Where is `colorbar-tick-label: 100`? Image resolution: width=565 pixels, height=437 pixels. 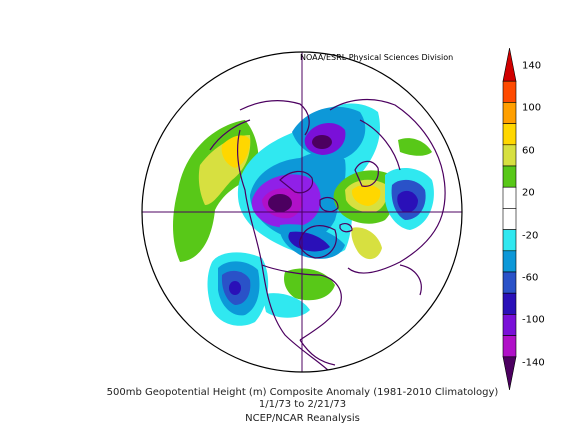
colorbar-tick-label: 100 is located at coordinates (532, 108).